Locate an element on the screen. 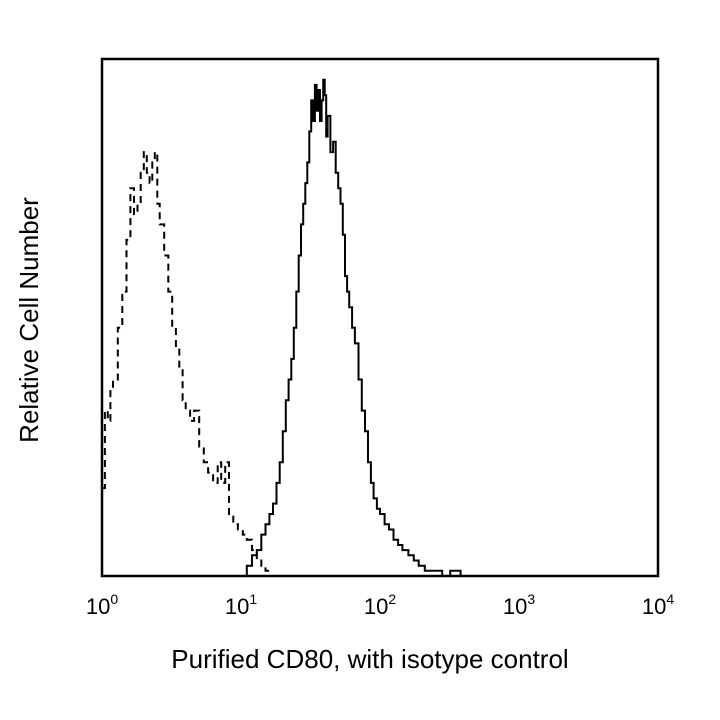  x-tick-exponent: 4 is located at coordinates (670, 599).